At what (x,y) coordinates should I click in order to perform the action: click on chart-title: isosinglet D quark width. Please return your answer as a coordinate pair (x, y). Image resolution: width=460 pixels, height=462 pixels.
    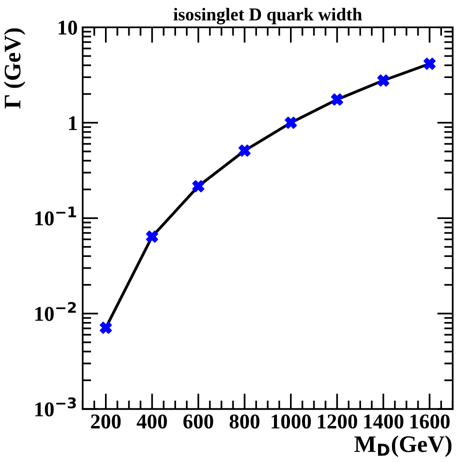
    Looking at the image, I should click on (268, 16).